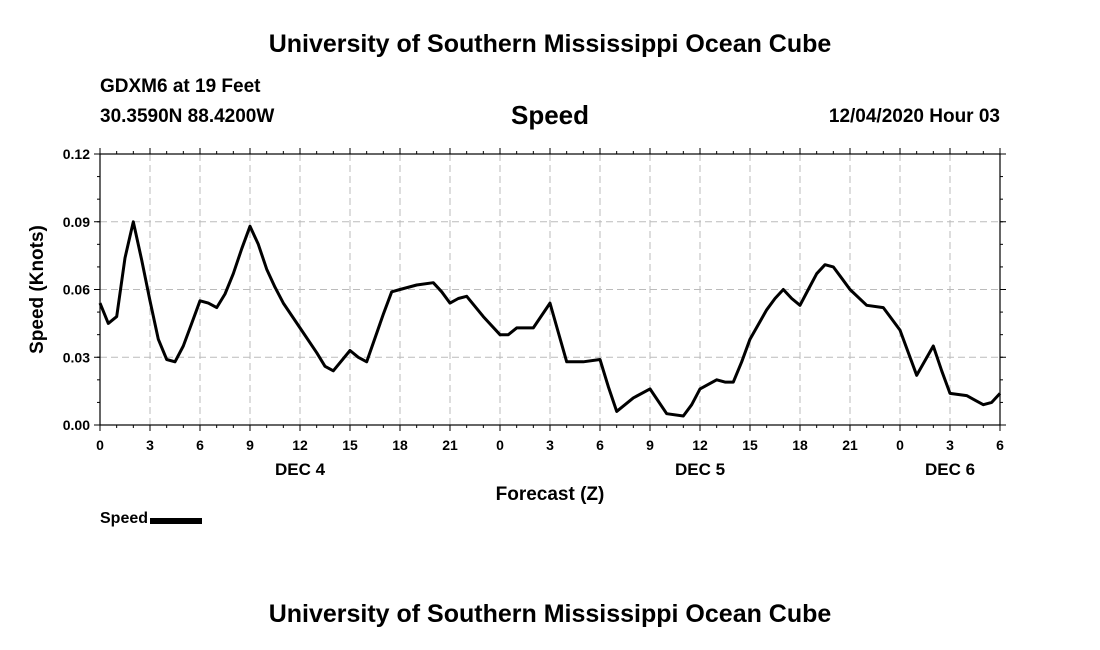  What do you see at coordinates (76, 357) in the screenshot?
I see `y-tick-label: 0.03` at bounding box center [76, 357].